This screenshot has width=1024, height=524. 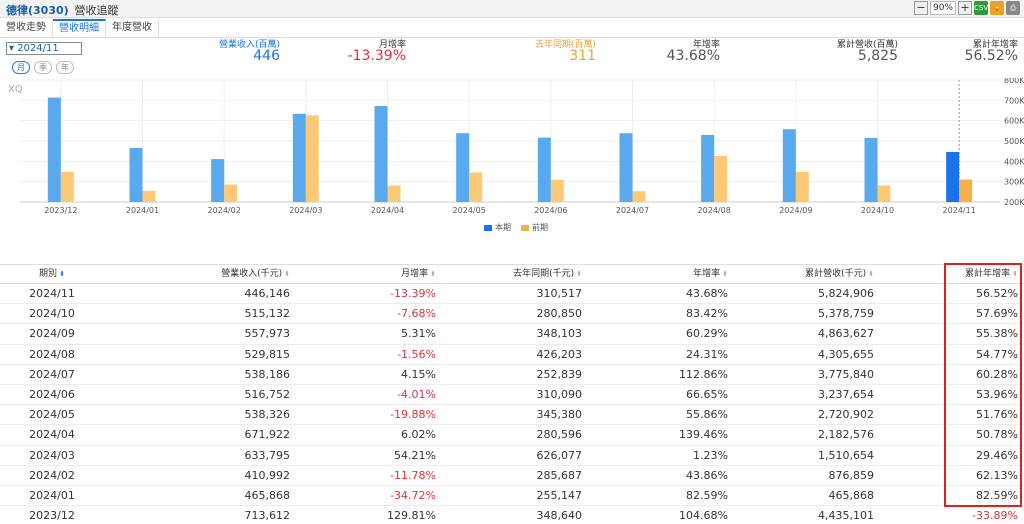 What do you see at coordinates (418, 274) in the screenshot?
I see `col-mom: 月增率 ⬍` at bounding box center [418, 274].